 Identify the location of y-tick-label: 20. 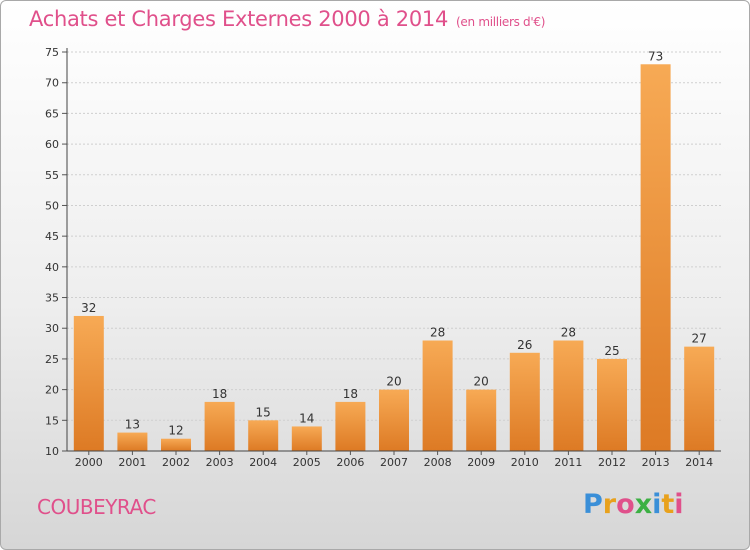
(52, 390).